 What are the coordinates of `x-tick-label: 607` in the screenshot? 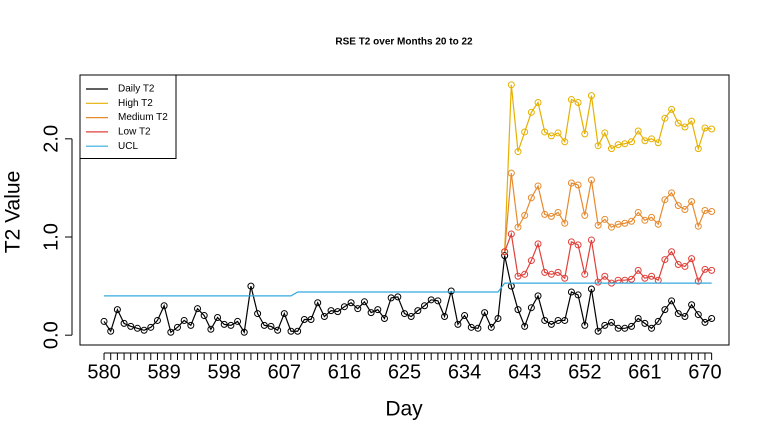 It's located at (284, 372).